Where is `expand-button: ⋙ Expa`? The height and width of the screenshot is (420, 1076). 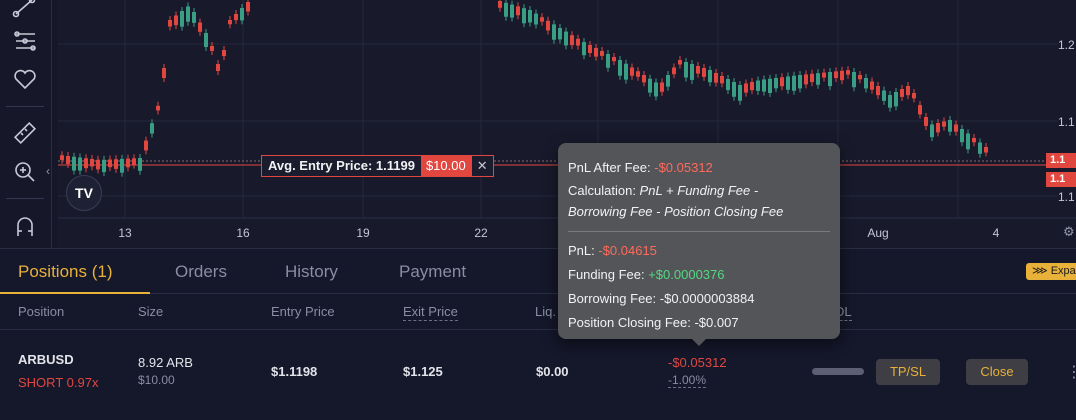
expand-button: ⋙ Expa is located at coordinates (1051, 271).